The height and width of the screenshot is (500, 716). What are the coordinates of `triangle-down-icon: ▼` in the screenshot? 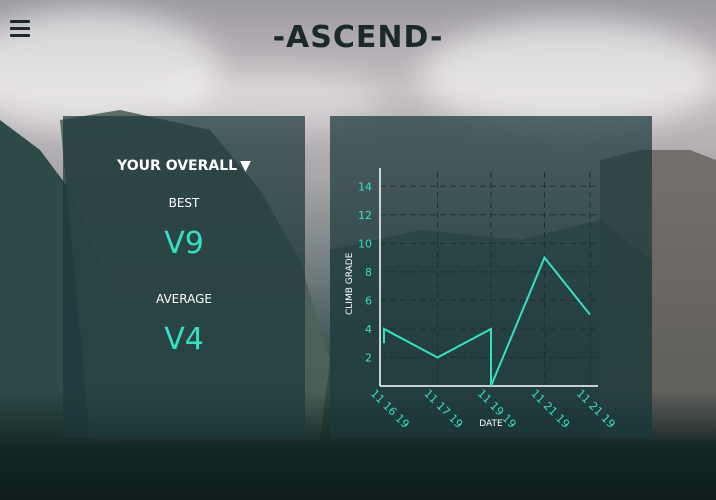 It's located at (245, 166).